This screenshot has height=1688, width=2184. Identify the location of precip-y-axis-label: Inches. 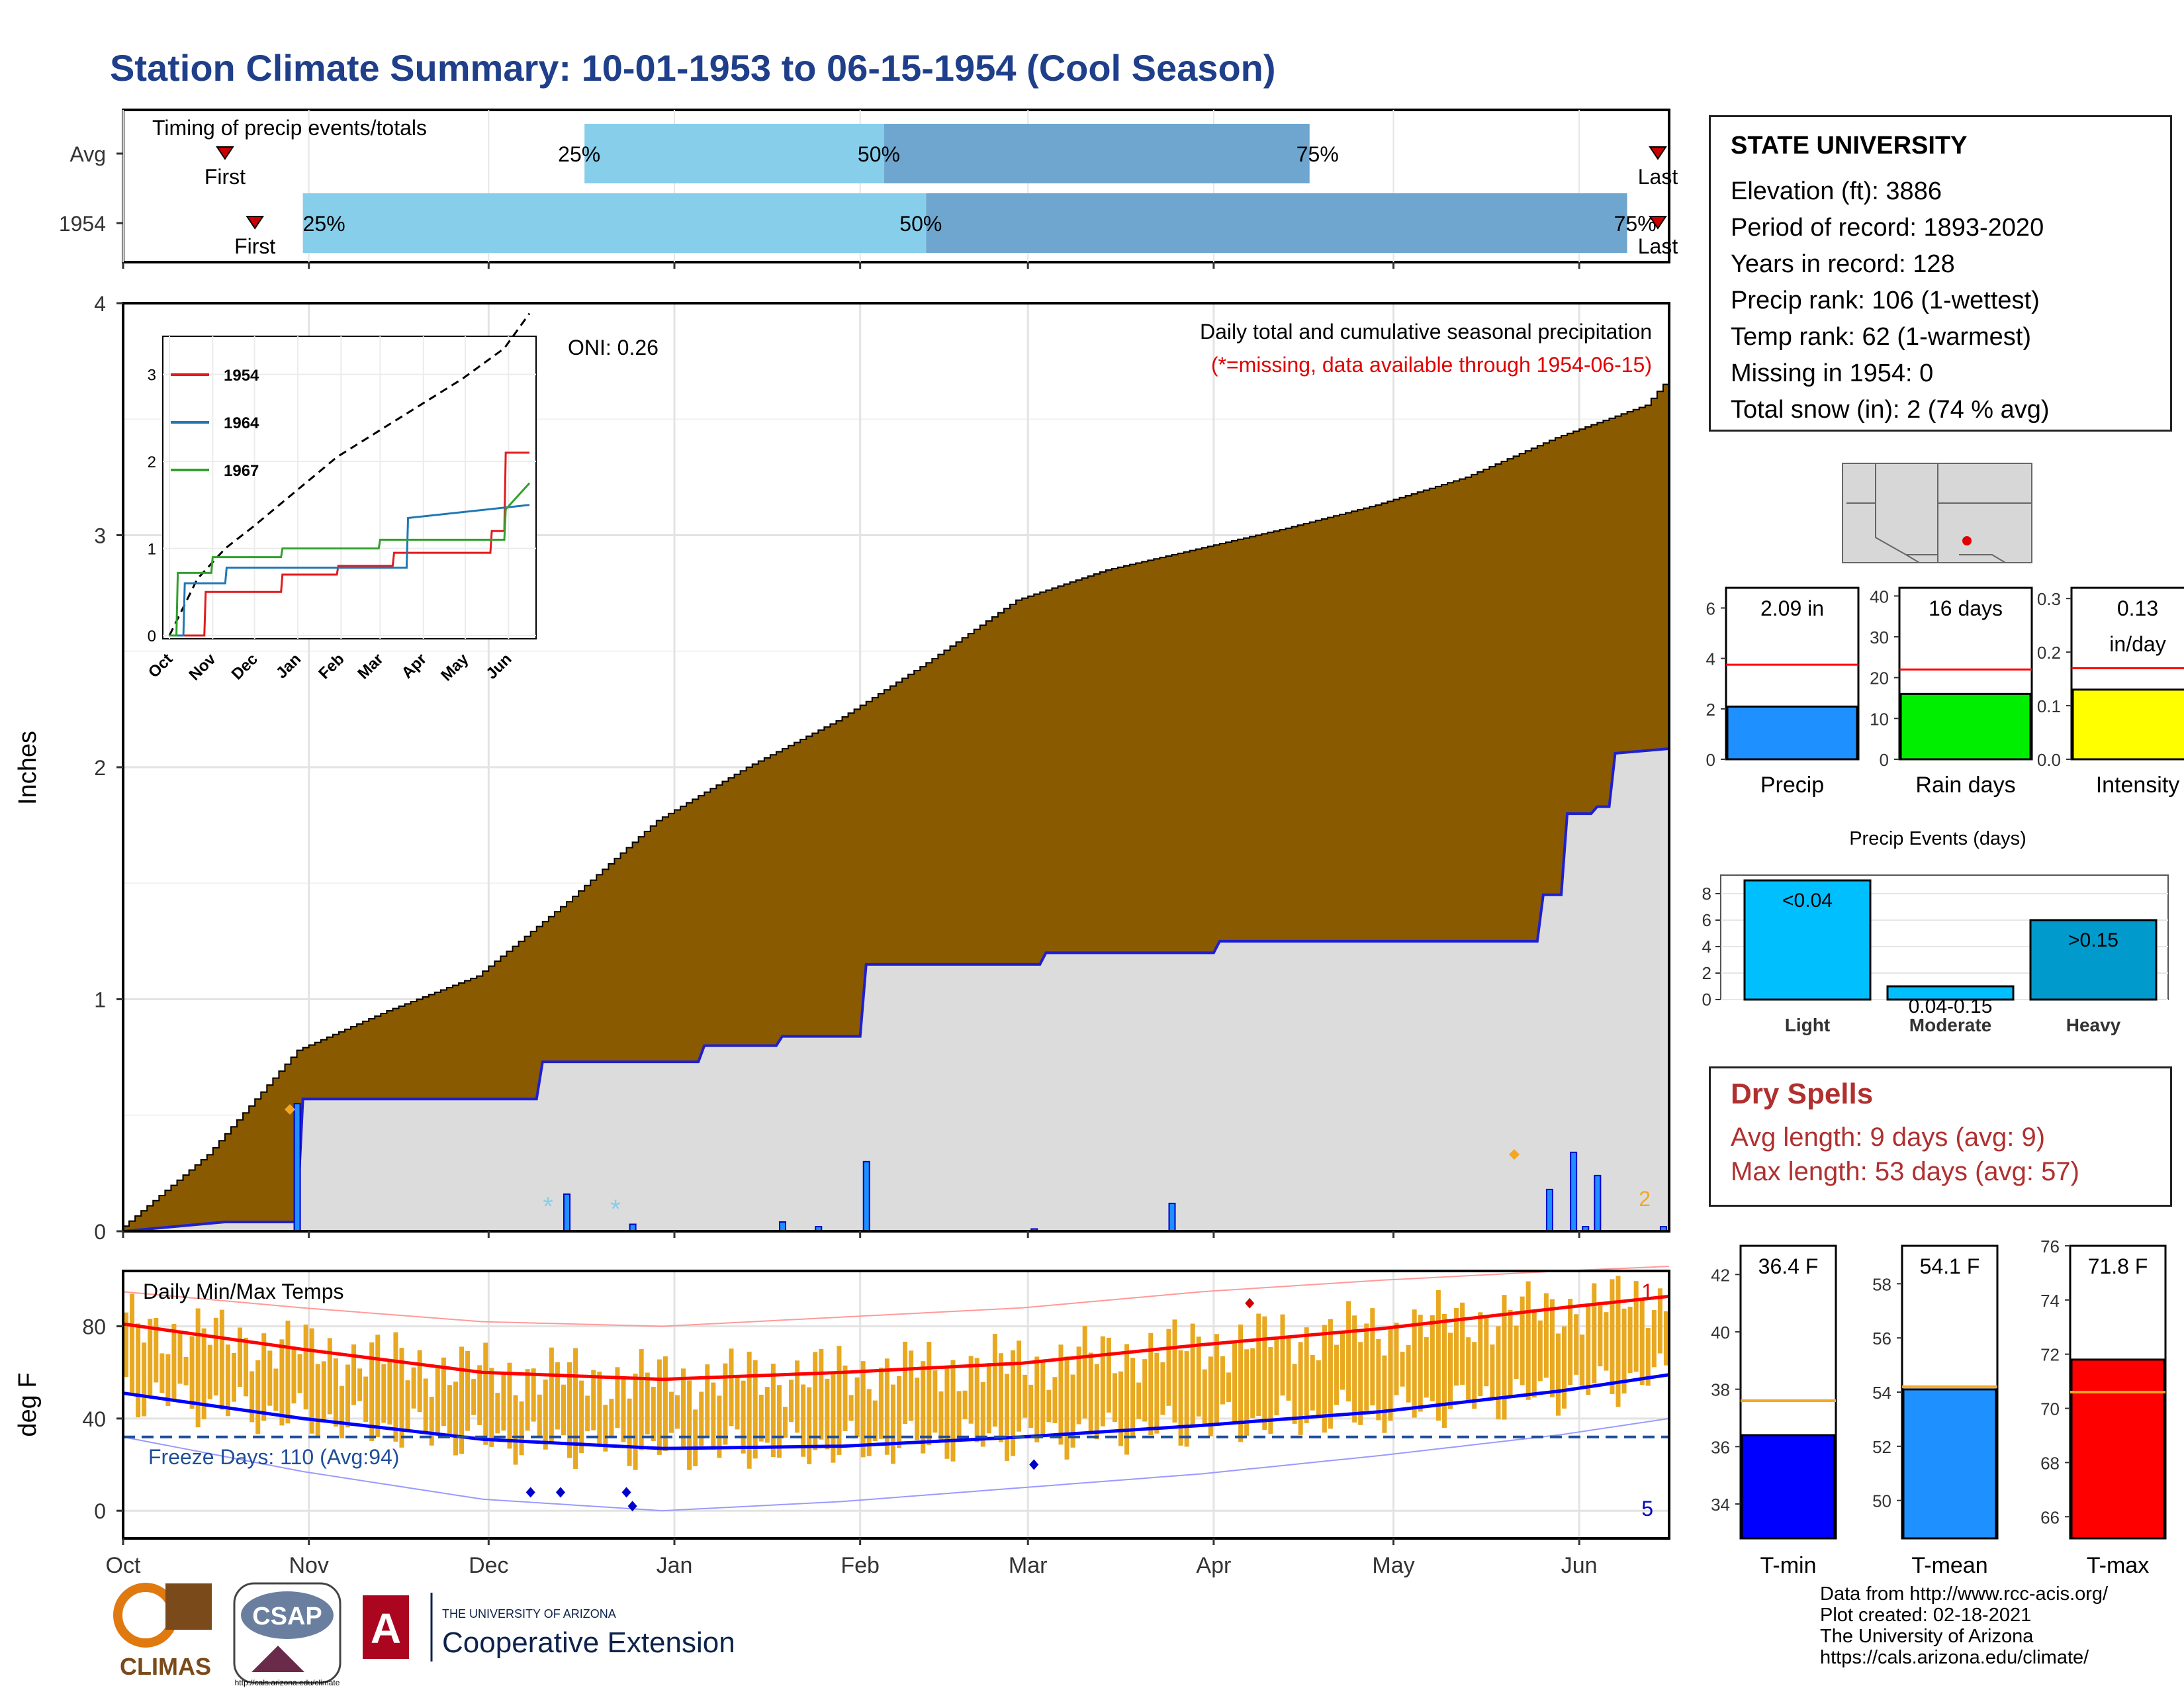
(28, 768).